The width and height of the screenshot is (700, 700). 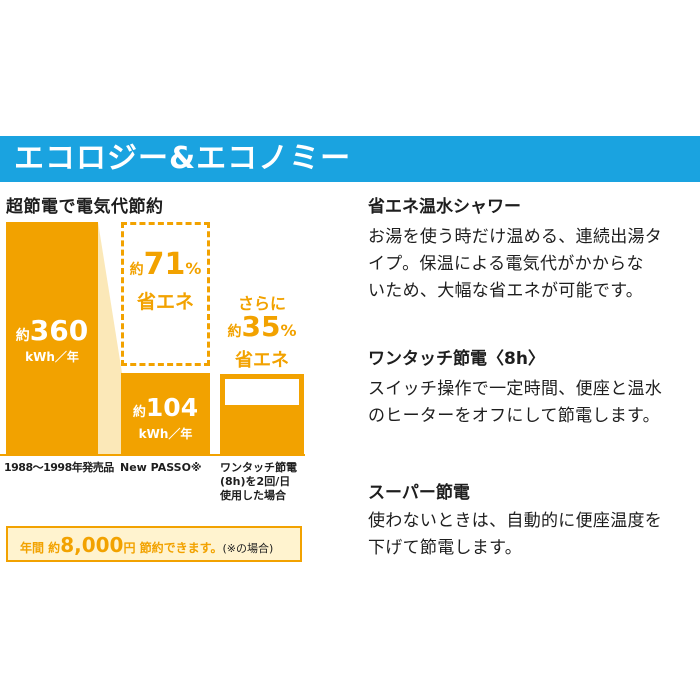 What do you see at coordinates (85, 207) in the screenshot?
I see `chart-title: 超節電で電気代節約` at bounding box center [85, 207].